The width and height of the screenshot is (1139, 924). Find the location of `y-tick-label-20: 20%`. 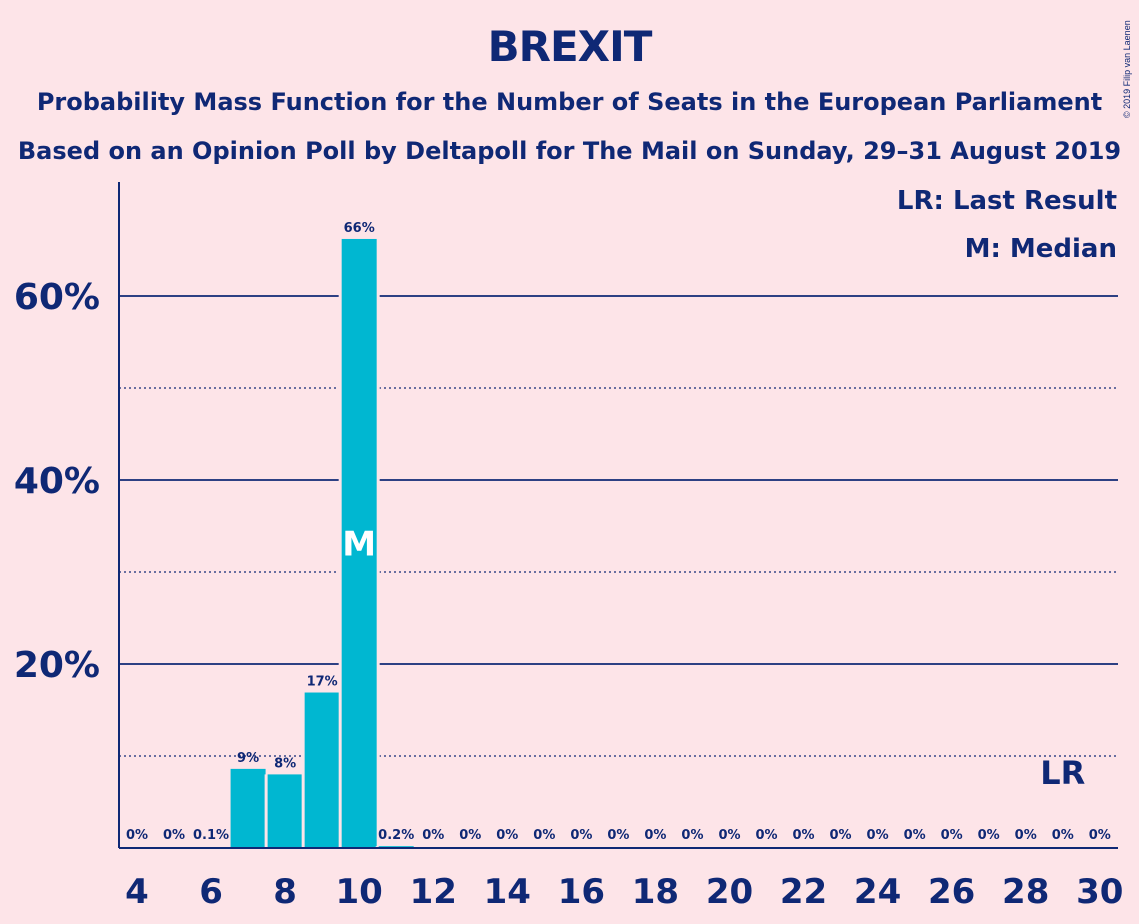

y-tick-label-20: 20% is located at coordinates (57, 665).